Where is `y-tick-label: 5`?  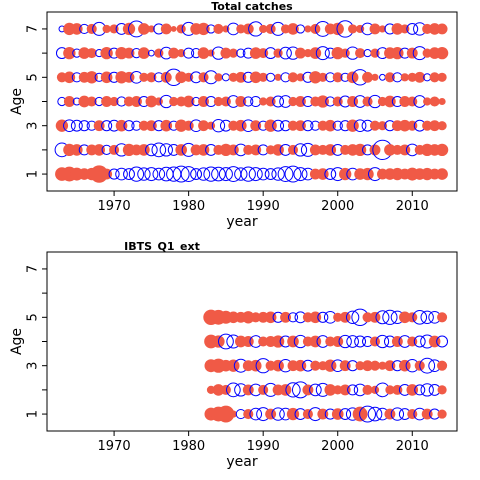
y-tick-label: 5 is located at coordinates (33, 317).